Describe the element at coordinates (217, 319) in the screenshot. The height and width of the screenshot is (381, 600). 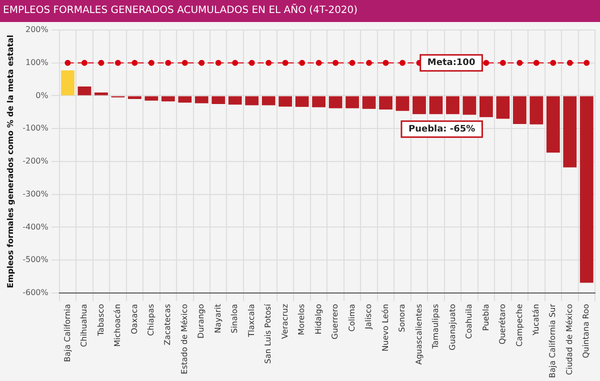
I see `x-tick-label: Nayarit` at that location.